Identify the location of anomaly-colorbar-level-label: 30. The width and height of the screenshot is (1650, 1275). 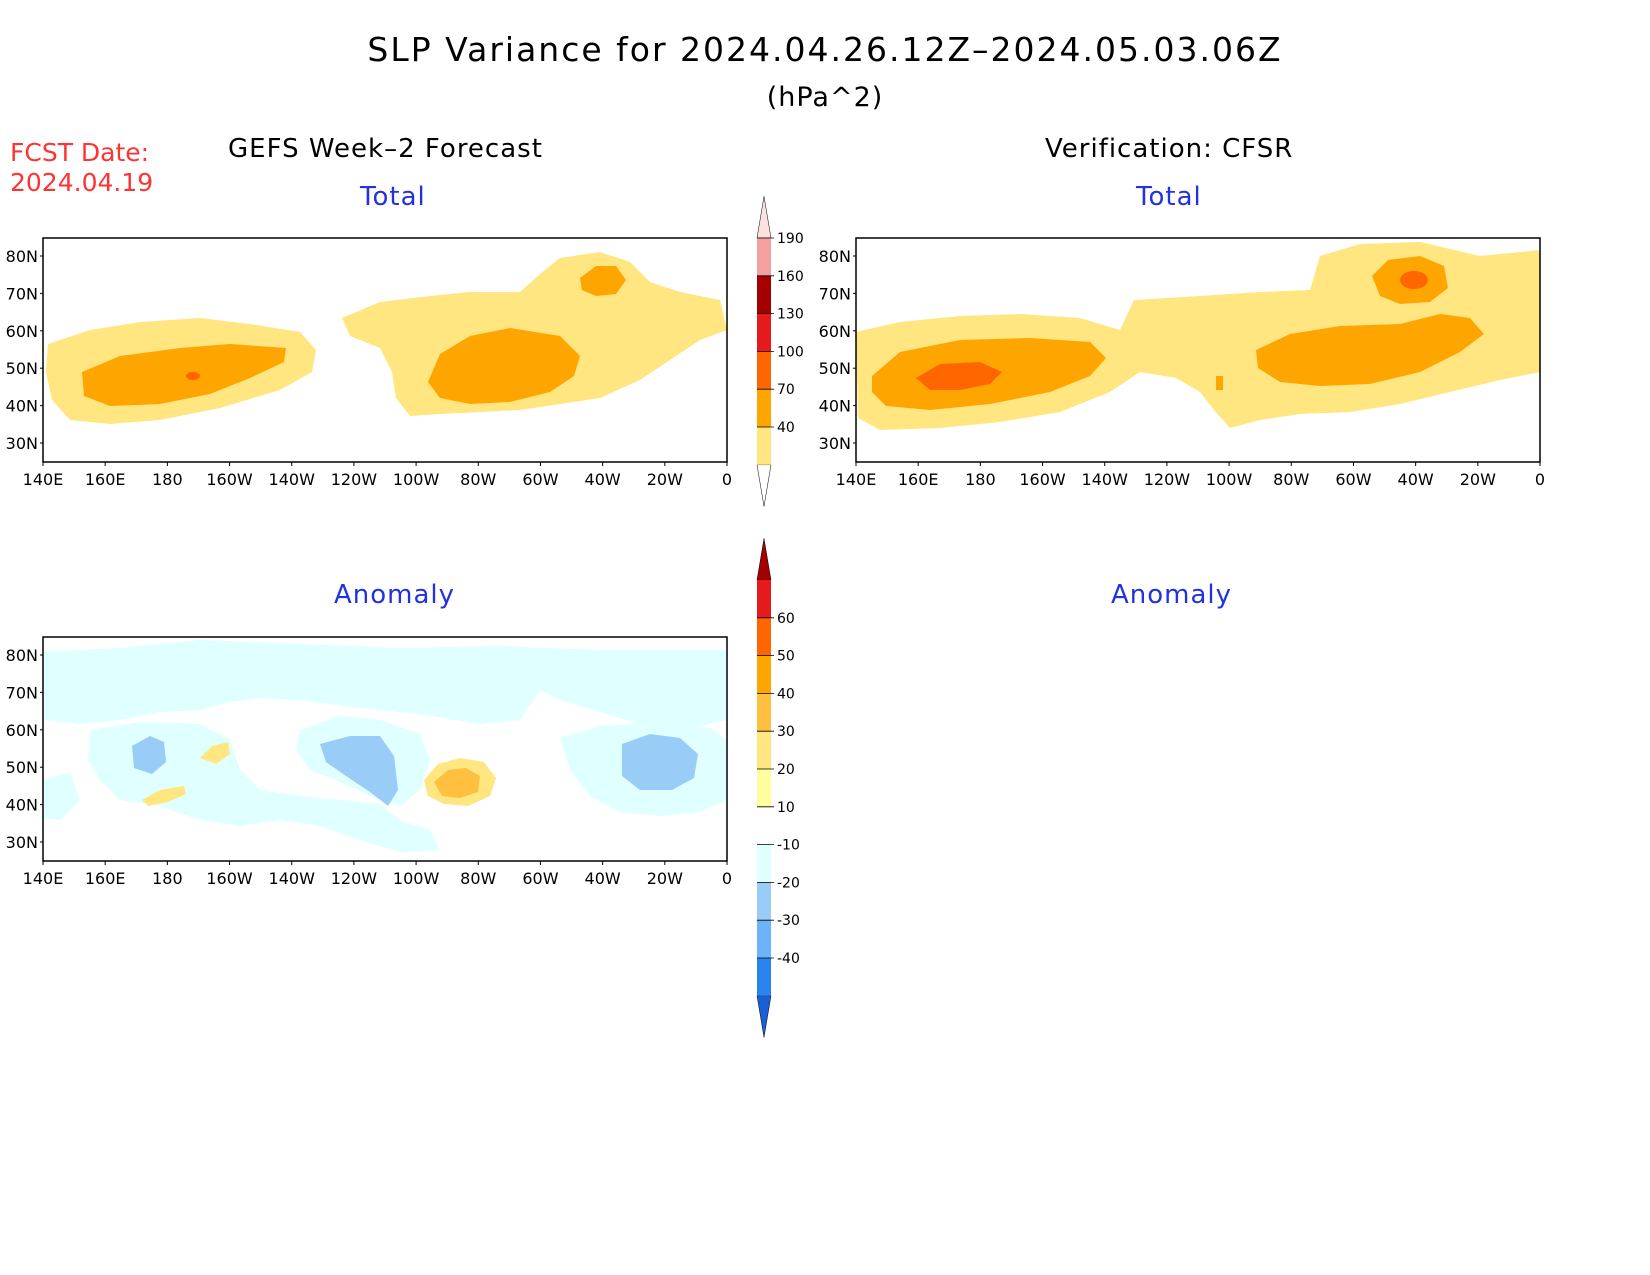
(786, 732).